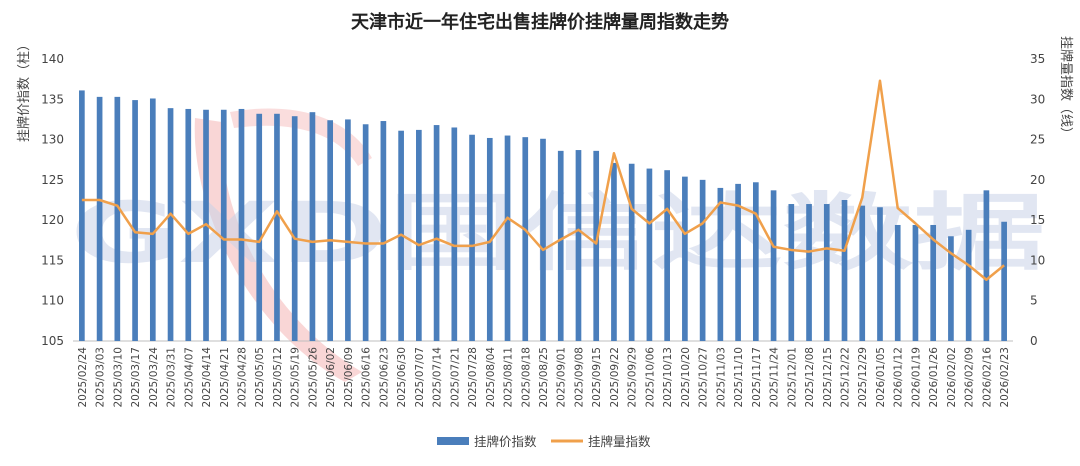 The width and height of the screenshot is (1080, 466). What do you see at coordinates (420, 377) in the screenshot?
I see `x-tick-label: 2025/07/07` at bounding box center [420, 377].